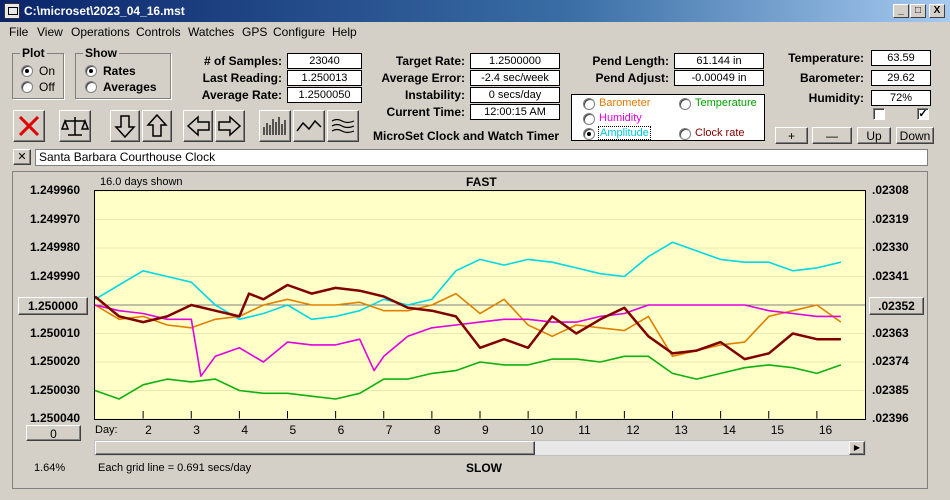 This screenshot has width=950, height=500. What do you see at coordinates (196, 430) in the screenshot?
I see `day-tick-label: 3` at bounding box center [196, 430].